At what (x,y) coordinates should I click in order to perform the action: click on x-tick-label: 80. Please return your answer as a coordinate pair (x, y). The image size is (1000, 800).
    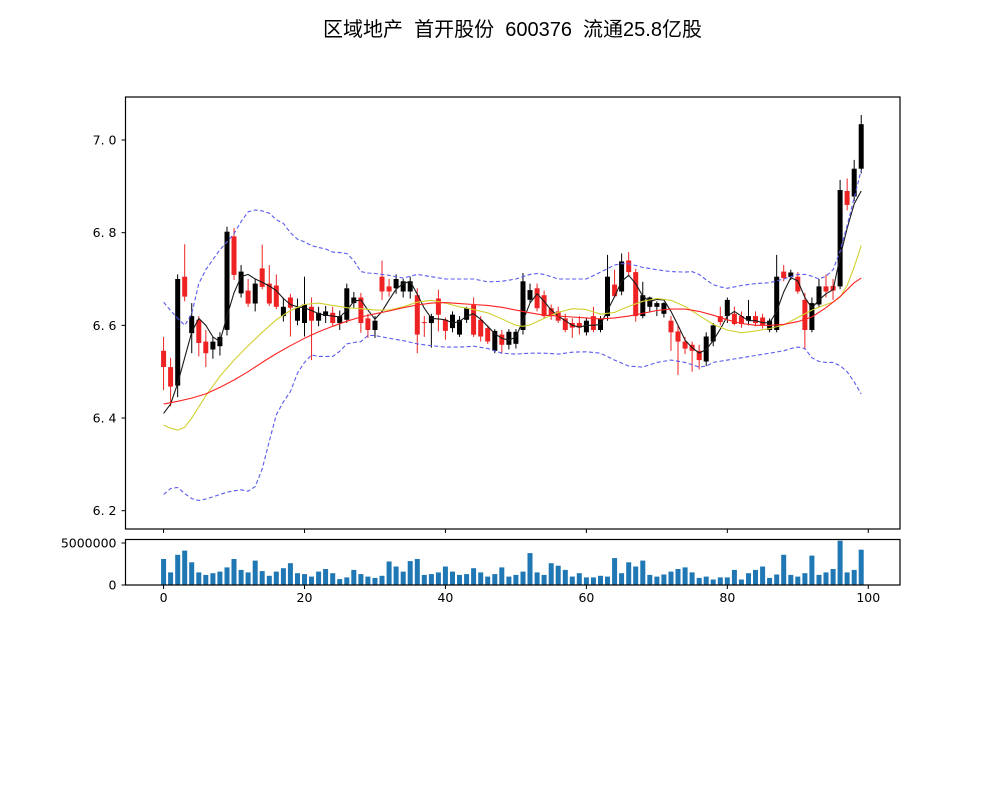
    Looking at the image, I should click on (727, 597).